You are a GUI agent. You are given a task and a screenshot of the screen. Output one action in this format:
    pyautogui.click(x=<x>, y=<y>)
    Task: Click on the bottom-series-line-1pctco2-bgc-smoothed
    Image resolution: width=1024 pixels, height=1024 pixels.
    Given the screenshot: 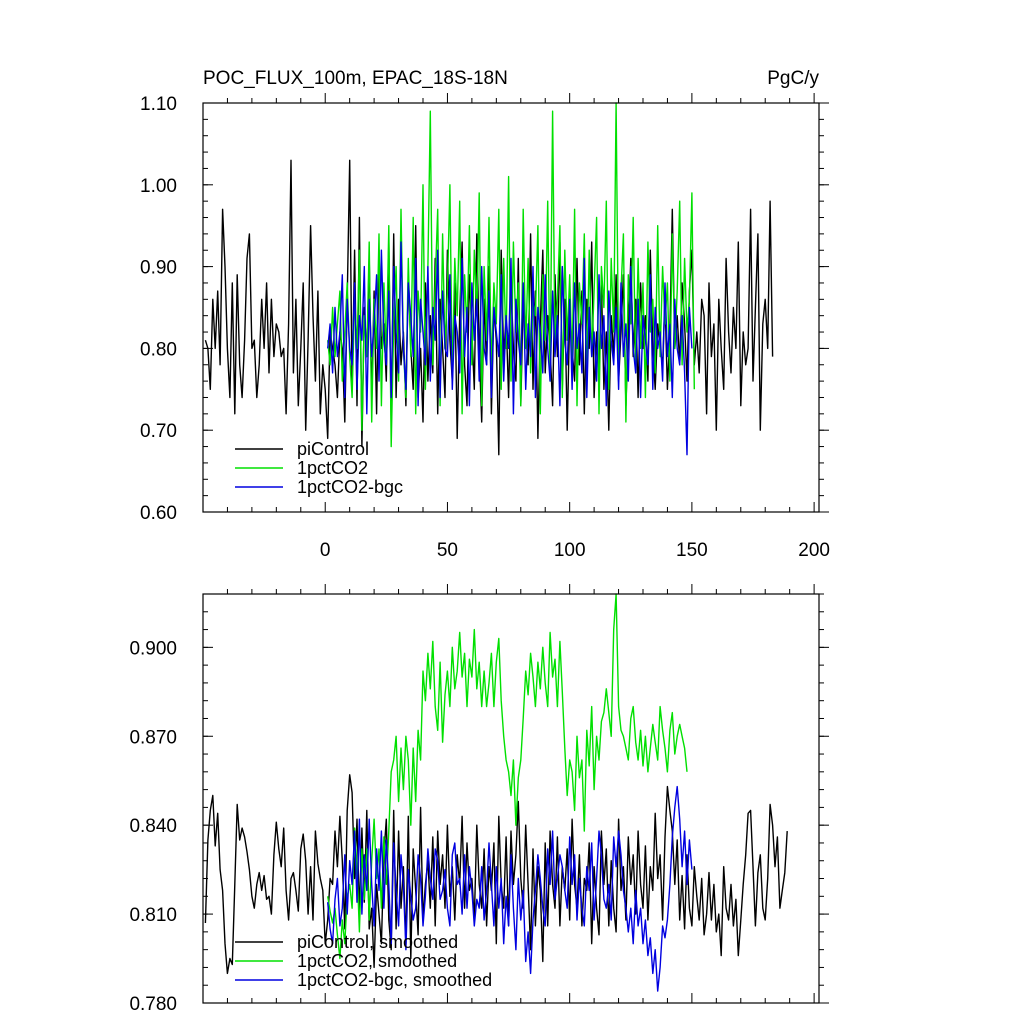 What is the action you would take?
    pyautogui.click(x=510, y=888)
    